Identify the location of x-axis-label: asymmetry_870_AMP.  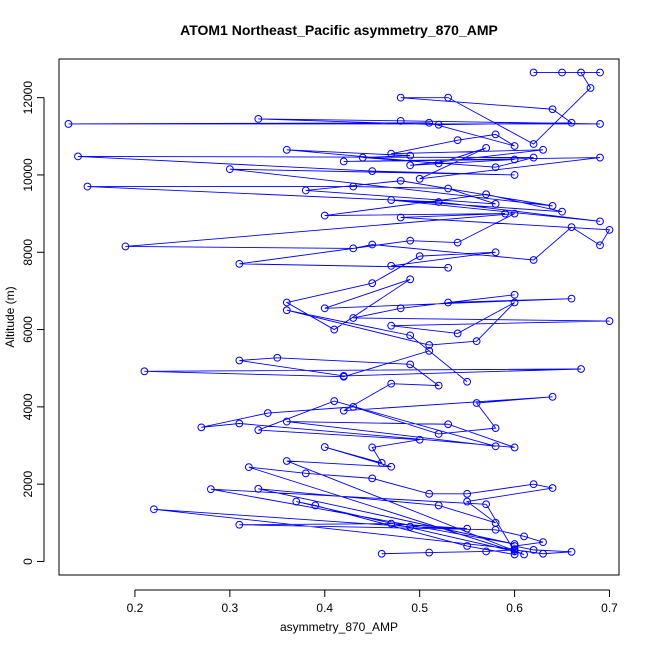
(339, 627).